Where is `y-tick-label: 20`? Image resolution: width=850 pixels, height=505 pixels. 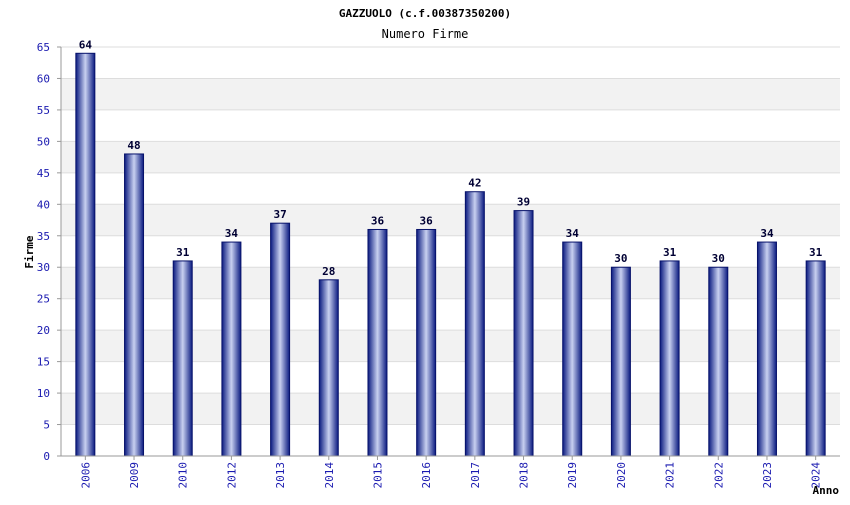
y-tick-label: 20 is located at coordinates (43, 330).